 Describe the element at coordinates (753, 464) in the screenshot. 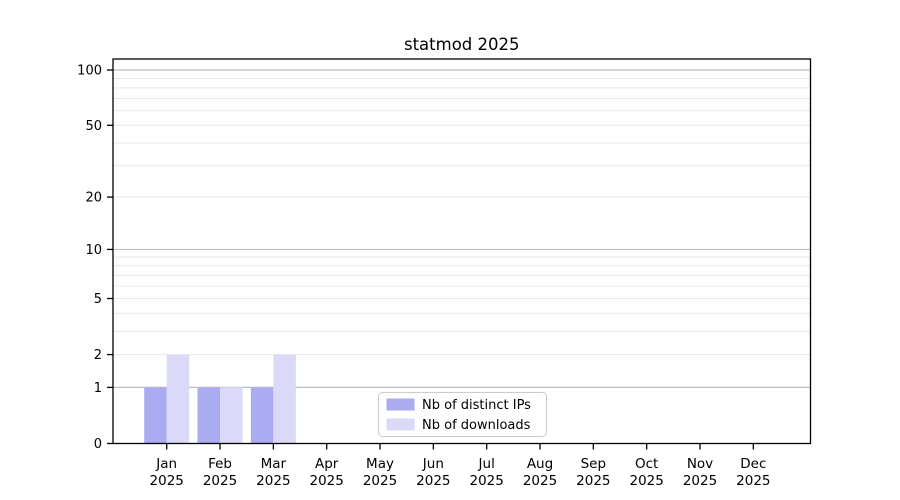

I see `x-tick-label-month: Dec` at that location.